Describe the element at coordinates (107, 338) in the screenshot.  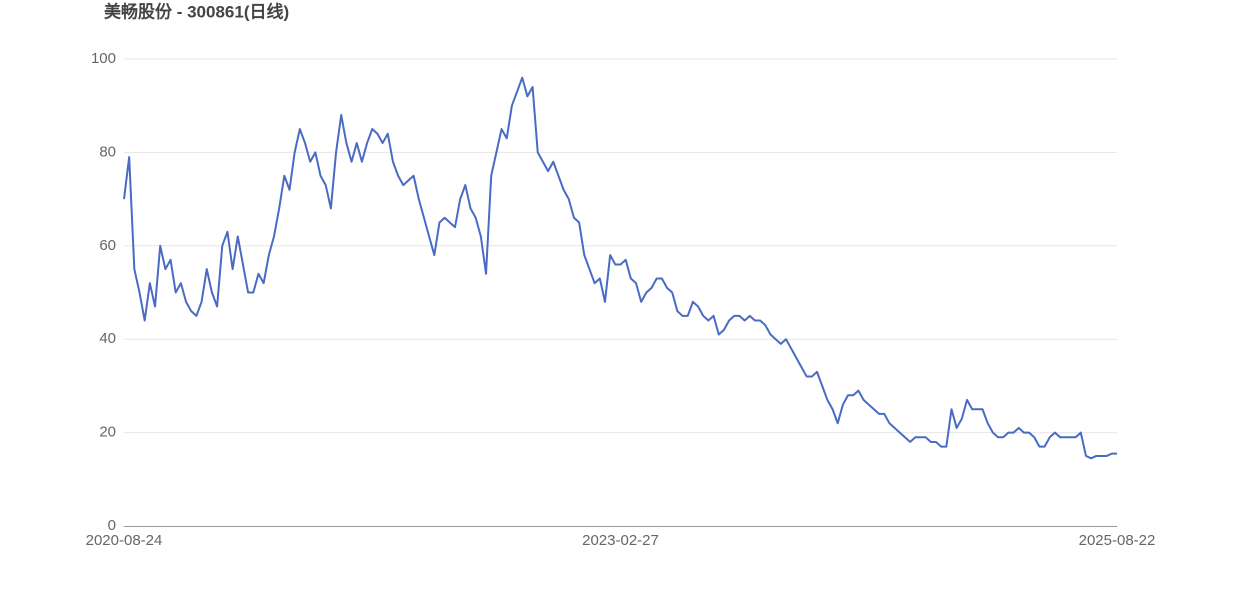
I see `y-tick-label: 40` at that location.